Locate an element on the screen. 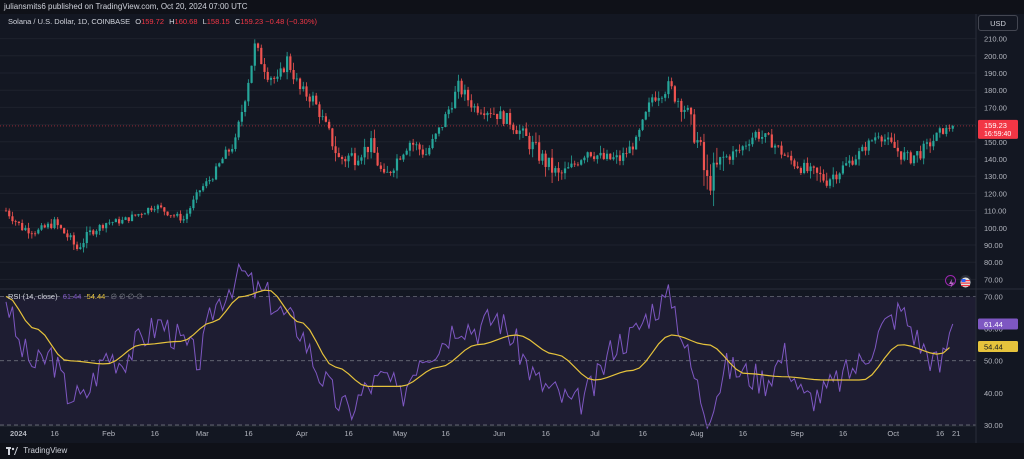 Image resolution: width=1024 pixels, height=459 pixels. price-tick-label: 190.00 is located at coordinates (995, 73).